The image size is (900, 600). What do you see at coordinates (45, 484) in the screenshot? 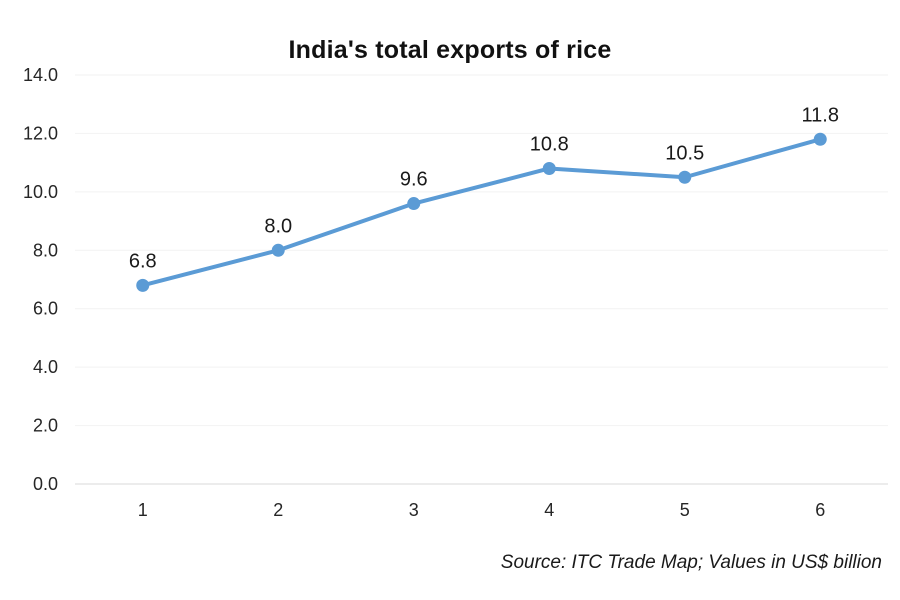
I see `y-axis-tick-label: 0.0` at bounding box center [45, 484].